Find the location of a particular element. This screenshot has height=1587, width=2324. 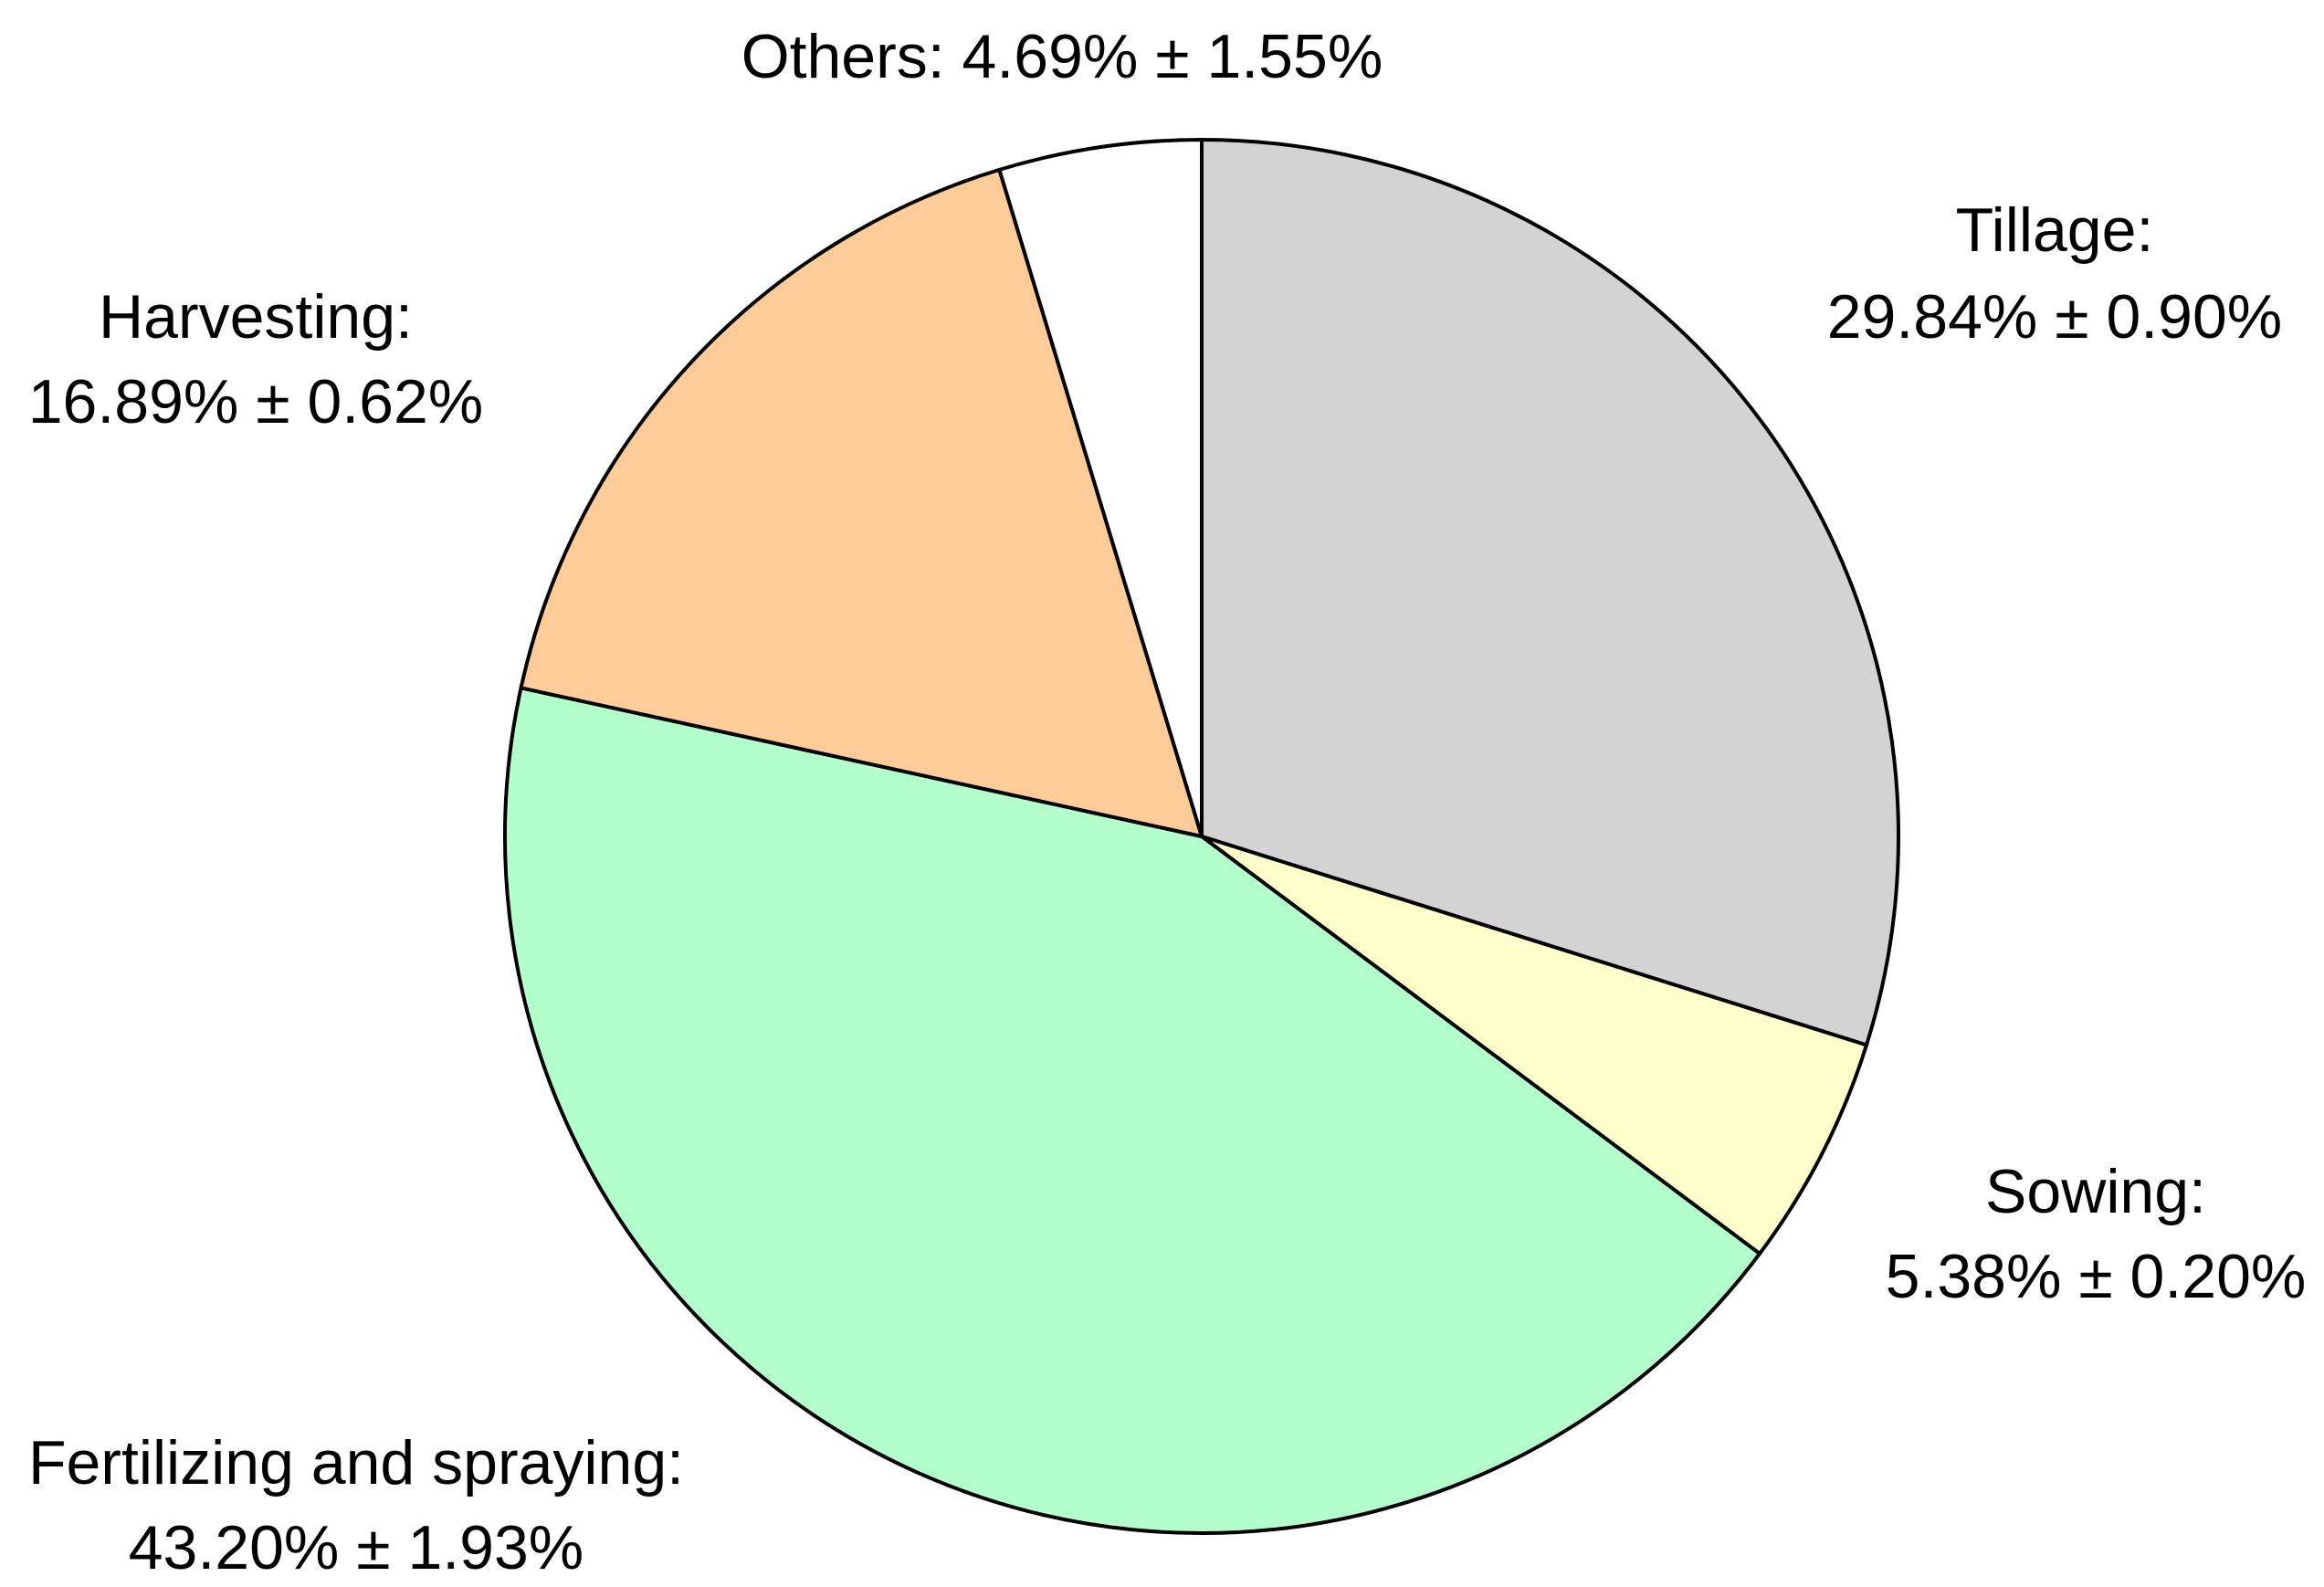

pie-slice-others is located at coordinates (1100, 488).